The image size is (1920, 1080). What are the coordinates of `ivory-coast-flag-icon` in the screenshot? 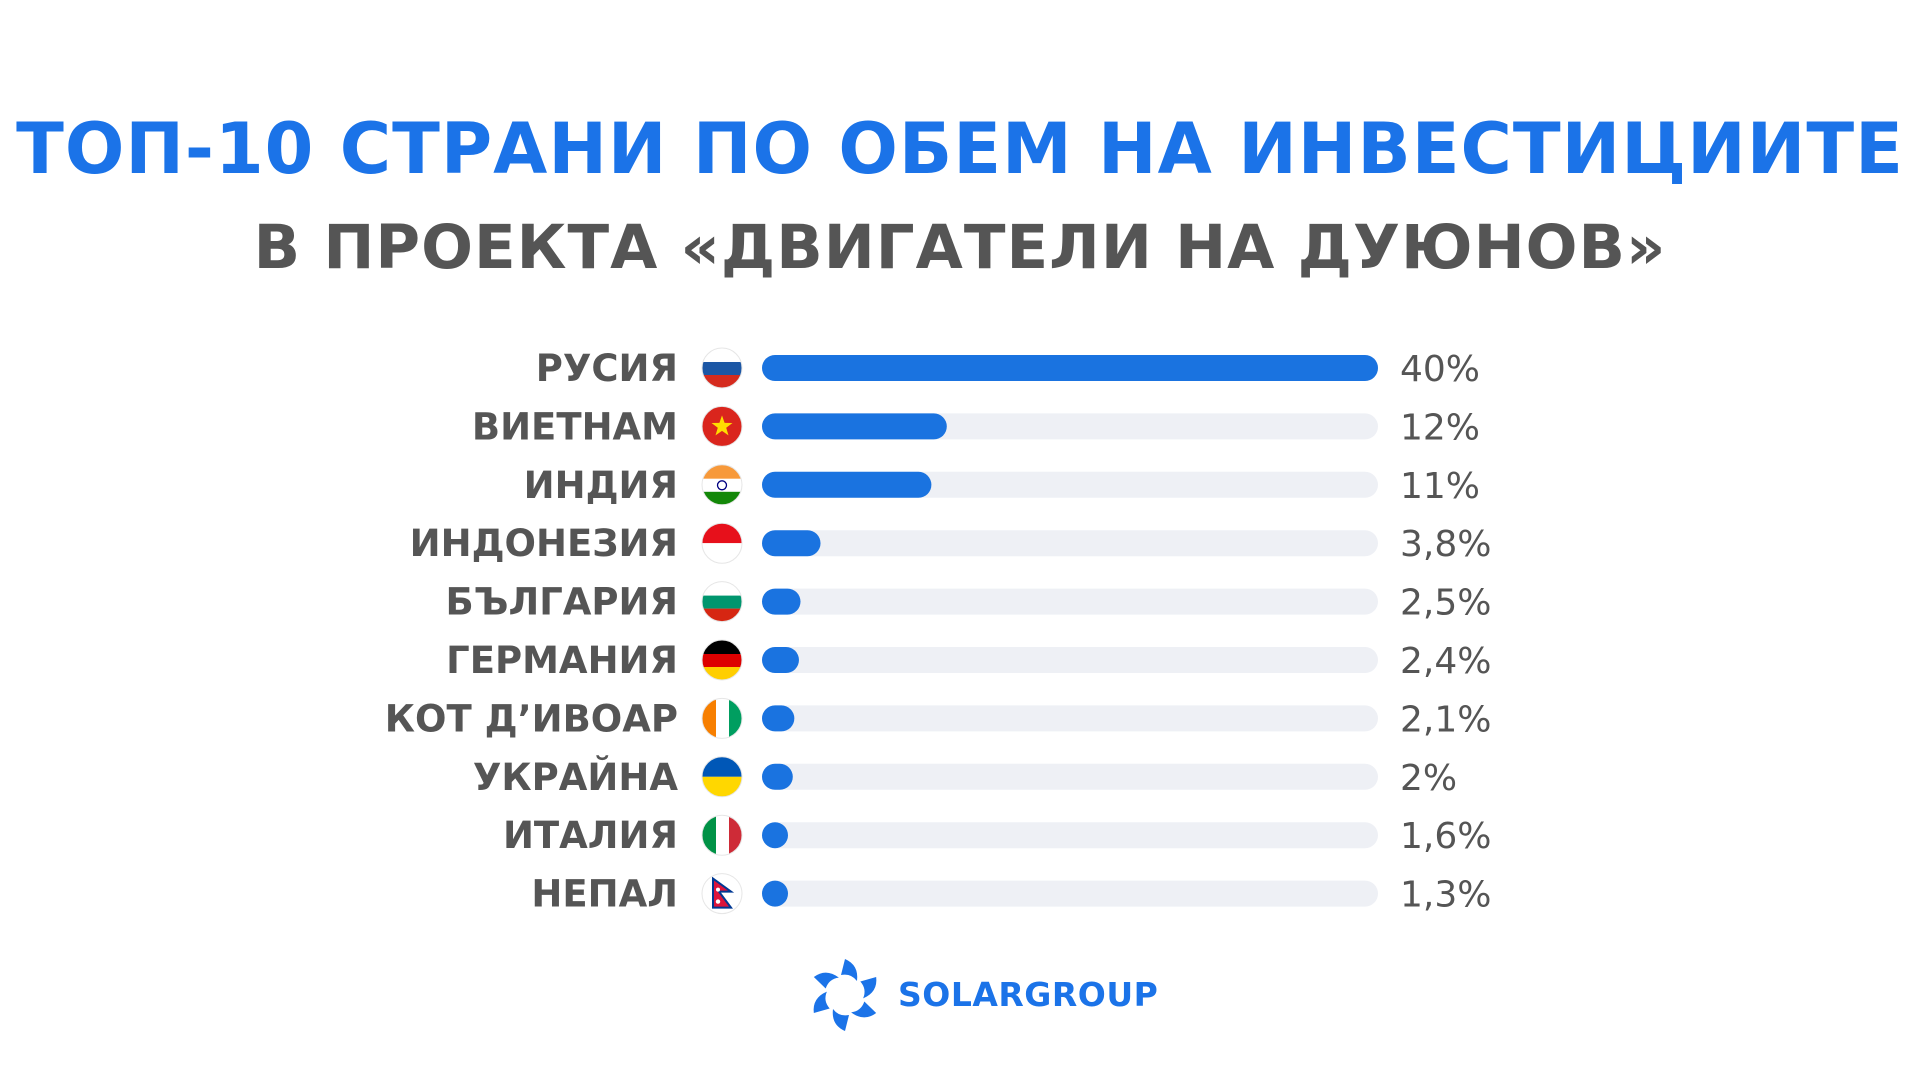 It's located at (722, 718).